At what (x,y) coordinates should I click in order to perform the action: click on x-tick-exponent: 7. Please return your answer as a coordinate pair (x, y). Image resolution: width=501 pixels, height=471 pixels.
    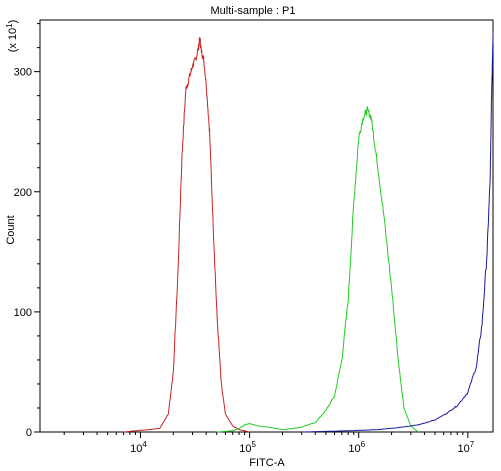
    Looking at the image, I should click on (472, 444).